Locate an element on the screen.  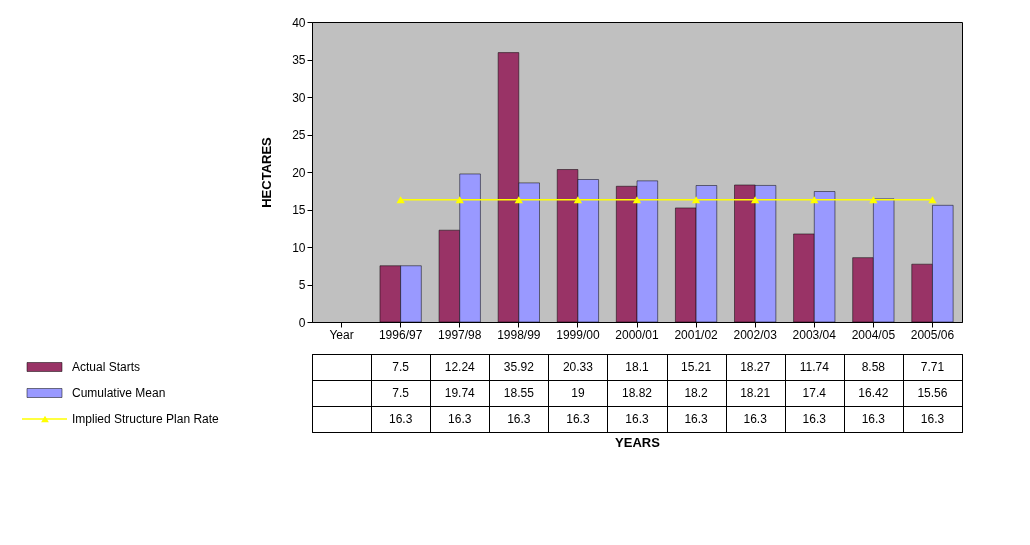
y-tick-label: 35 is located at coordinates (299, 60).